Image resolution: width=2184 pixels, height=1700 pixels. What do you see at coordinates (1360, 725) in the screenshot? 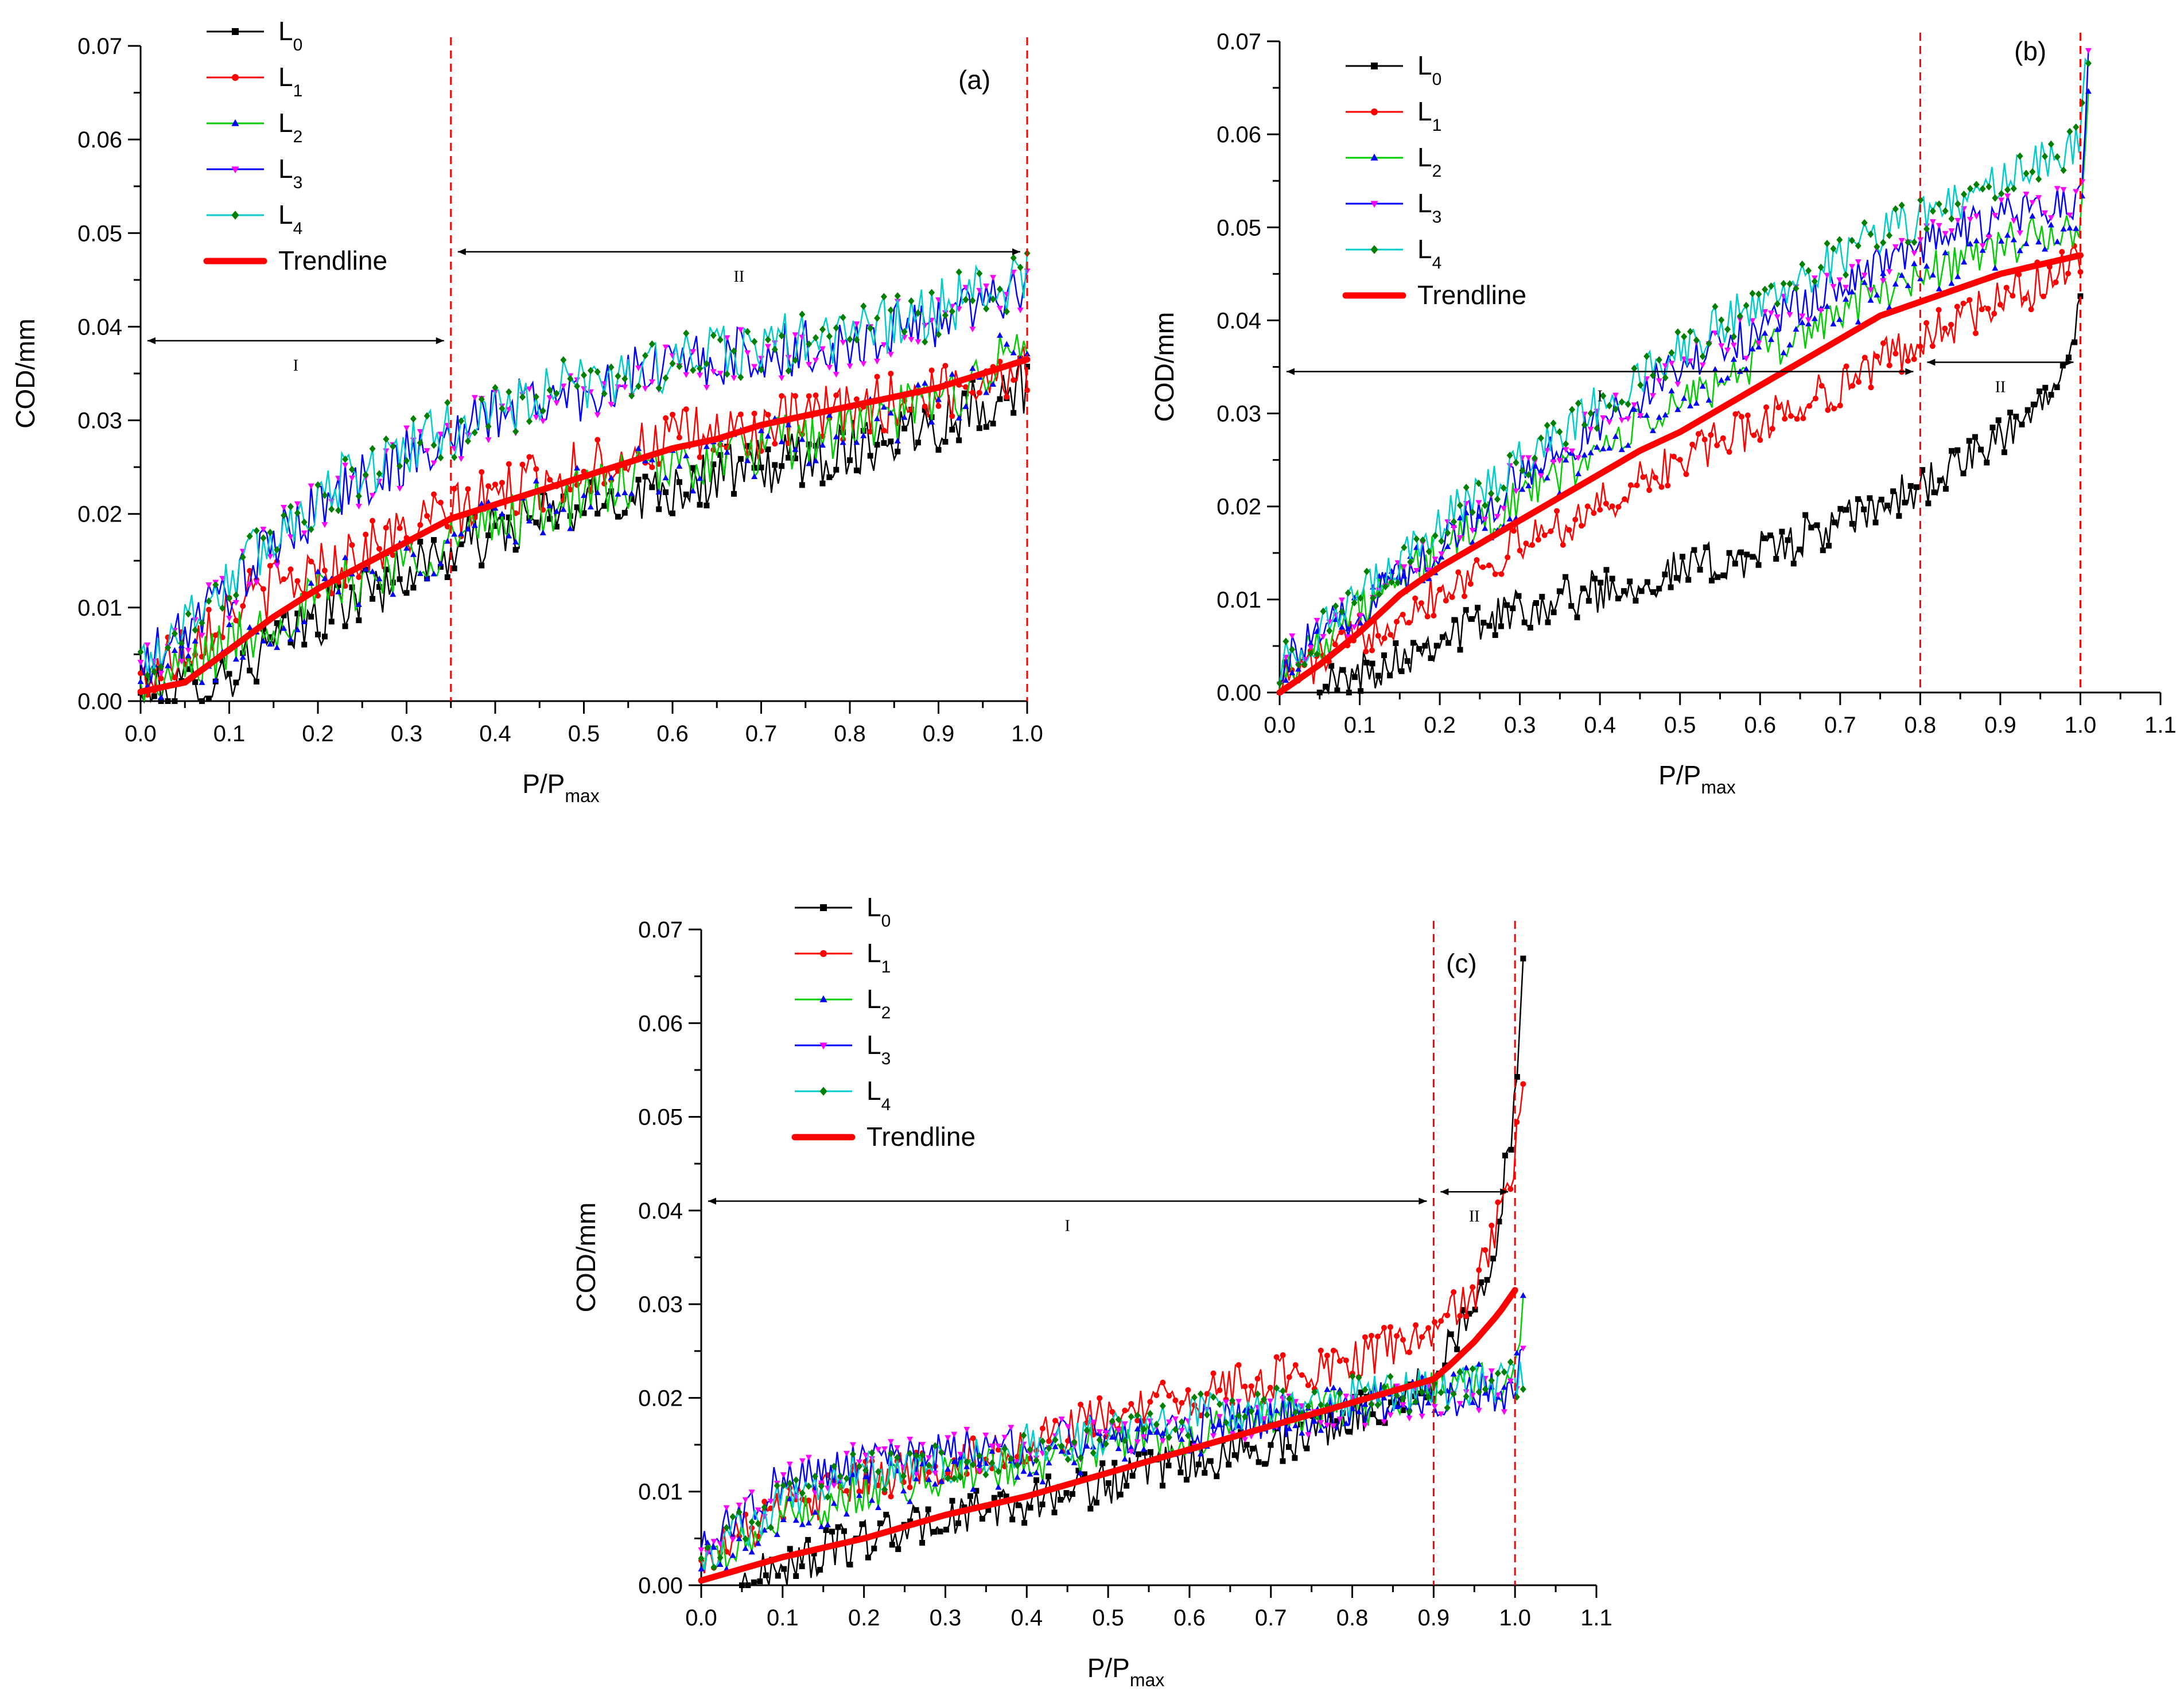
I see `x-tick-label: 0.1` at bounding box center [1360, 725].